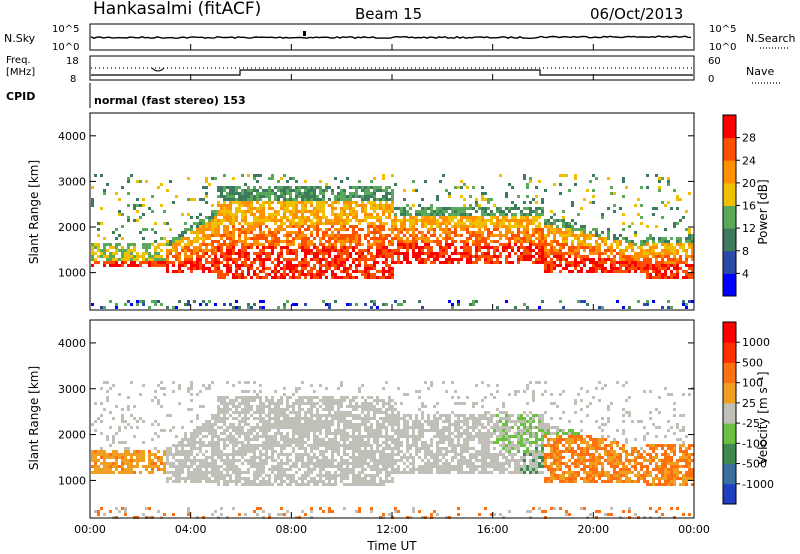 The height and width of the screenshot is (554, 800). What do you see at coordinates (711, 79) in the screenshot?
I see `freq-right-tick-bottom: 0` at bounding box center [711, 79].